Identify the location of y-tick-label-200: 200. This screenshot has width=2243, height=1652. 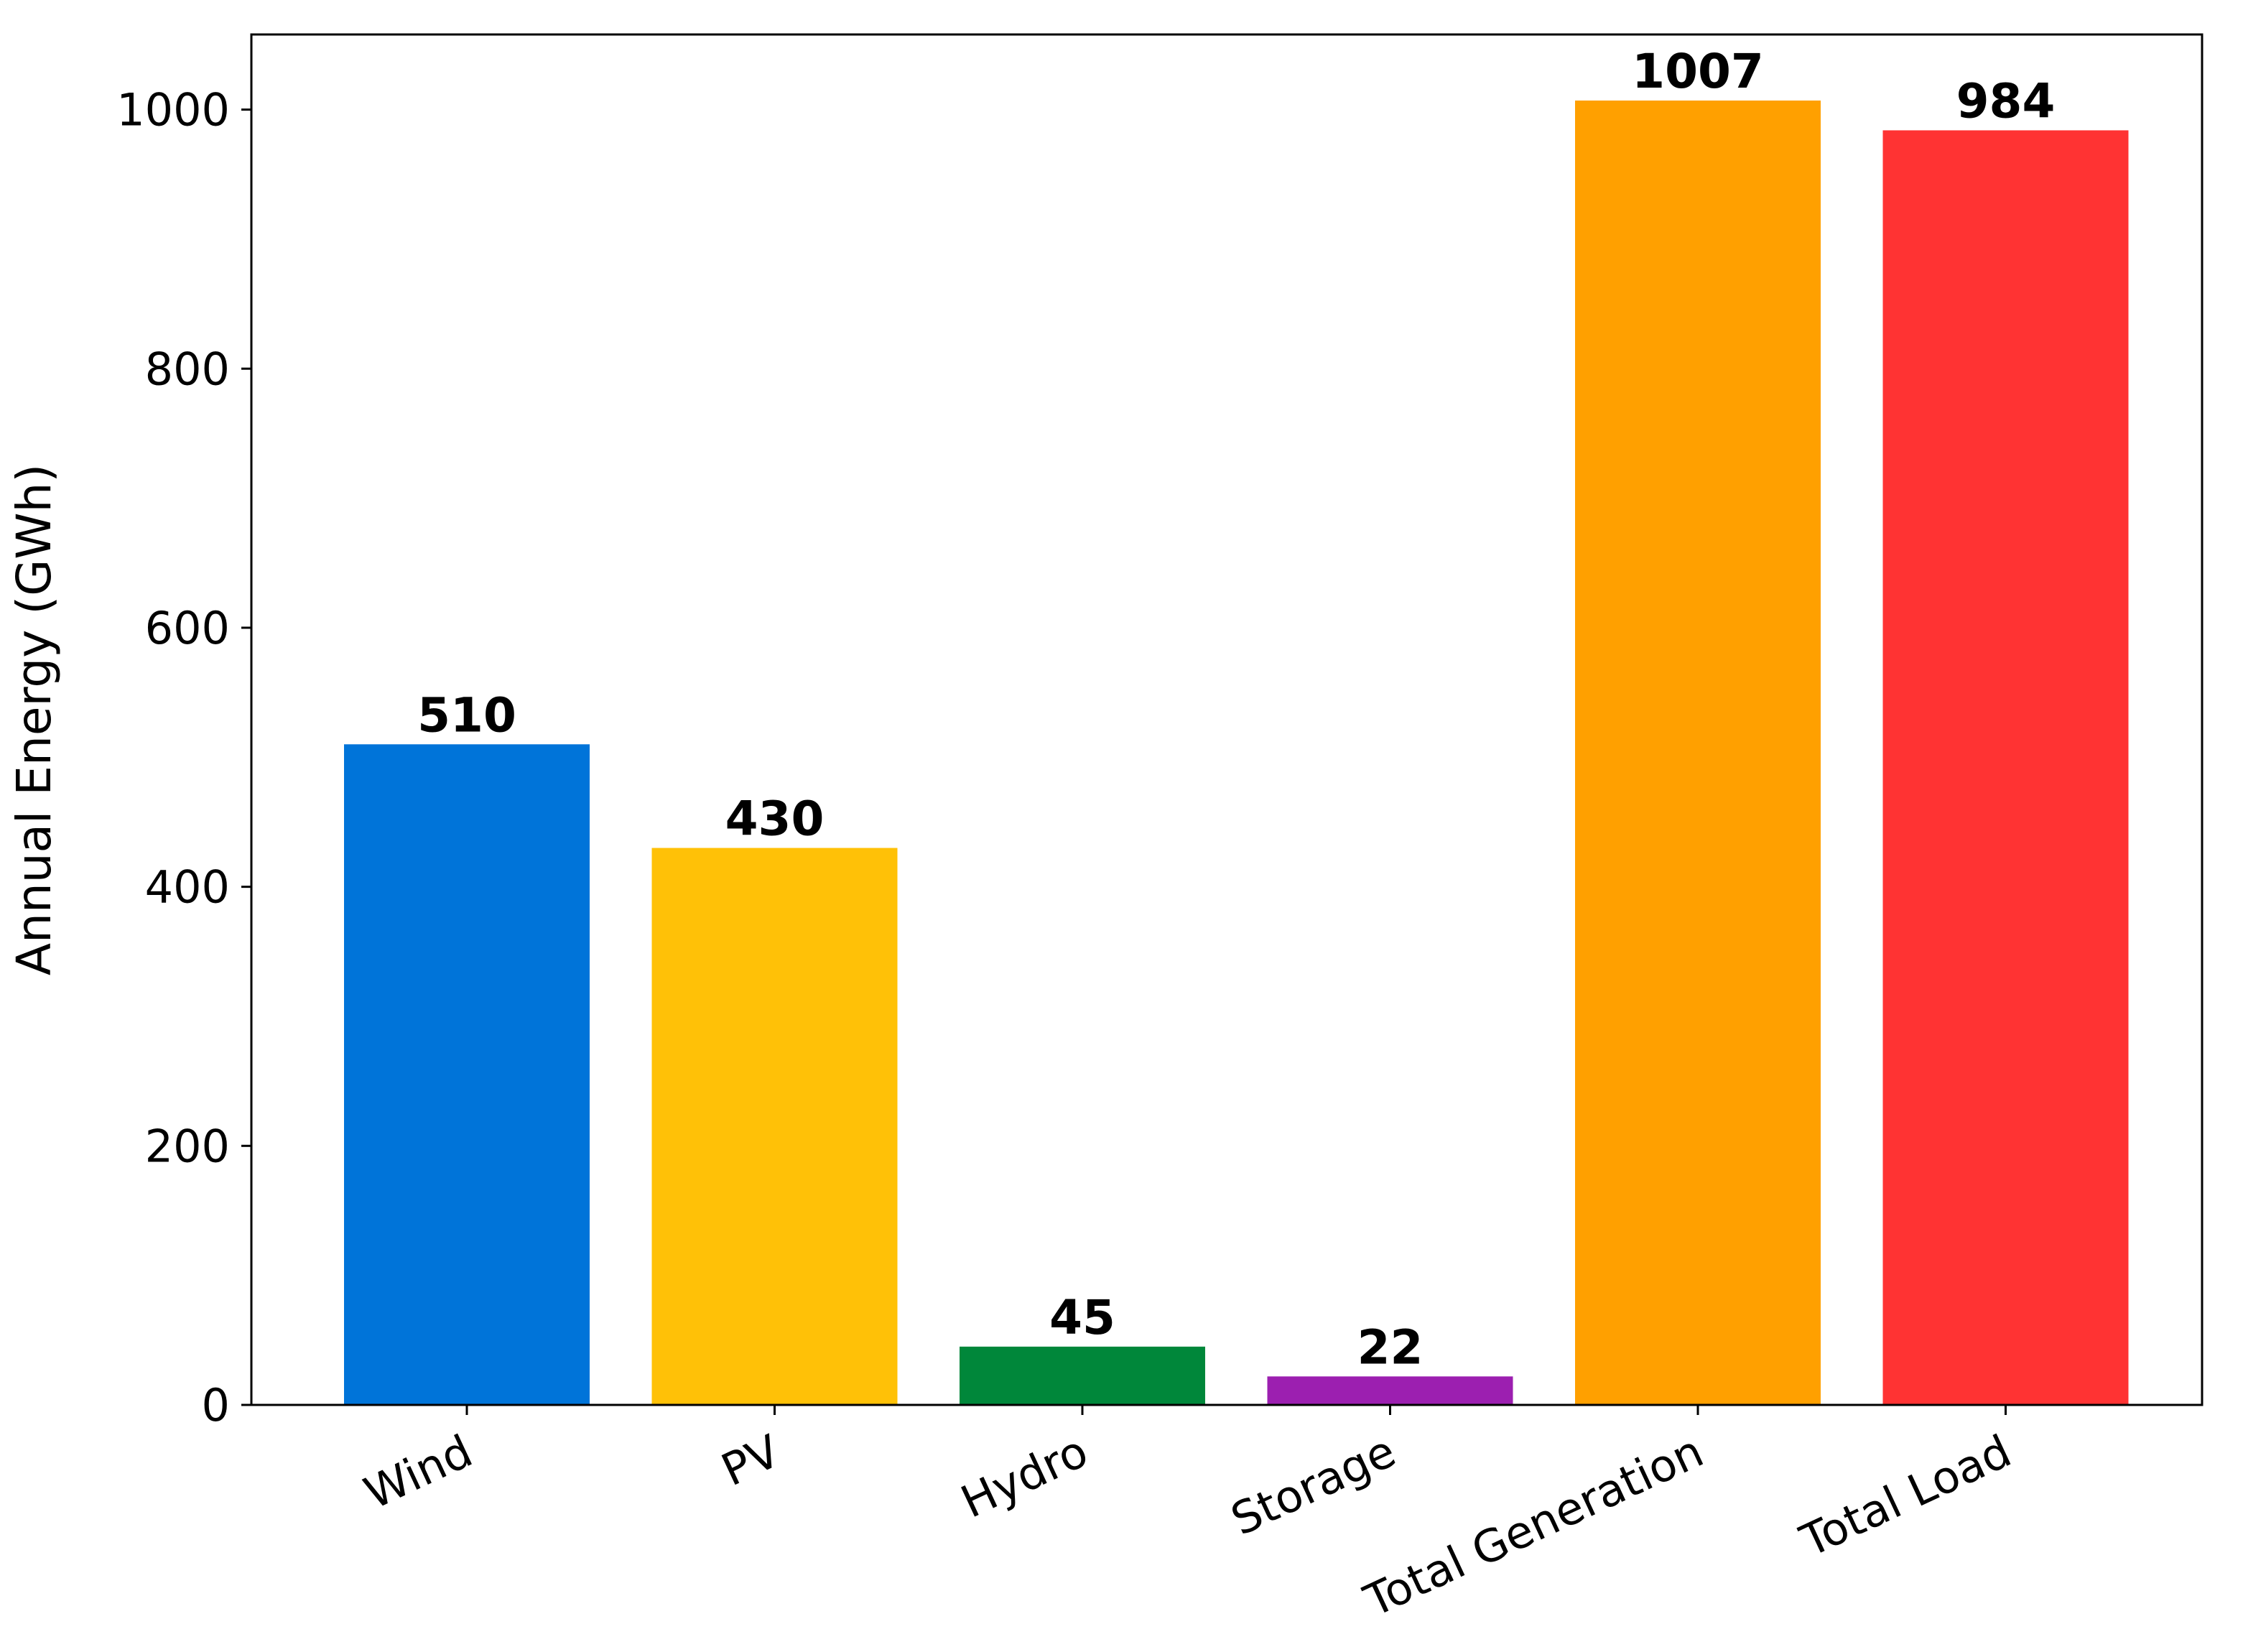
(187, 1146).